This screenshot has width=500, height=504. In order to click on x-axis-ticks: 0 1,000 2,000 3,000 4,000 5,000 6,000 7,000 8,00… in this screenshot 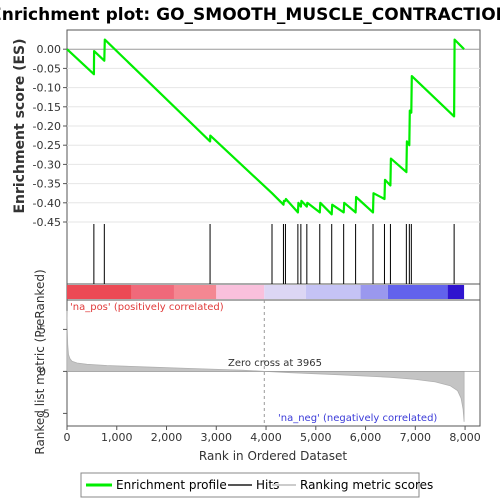, I will do `click(272, 435)`.